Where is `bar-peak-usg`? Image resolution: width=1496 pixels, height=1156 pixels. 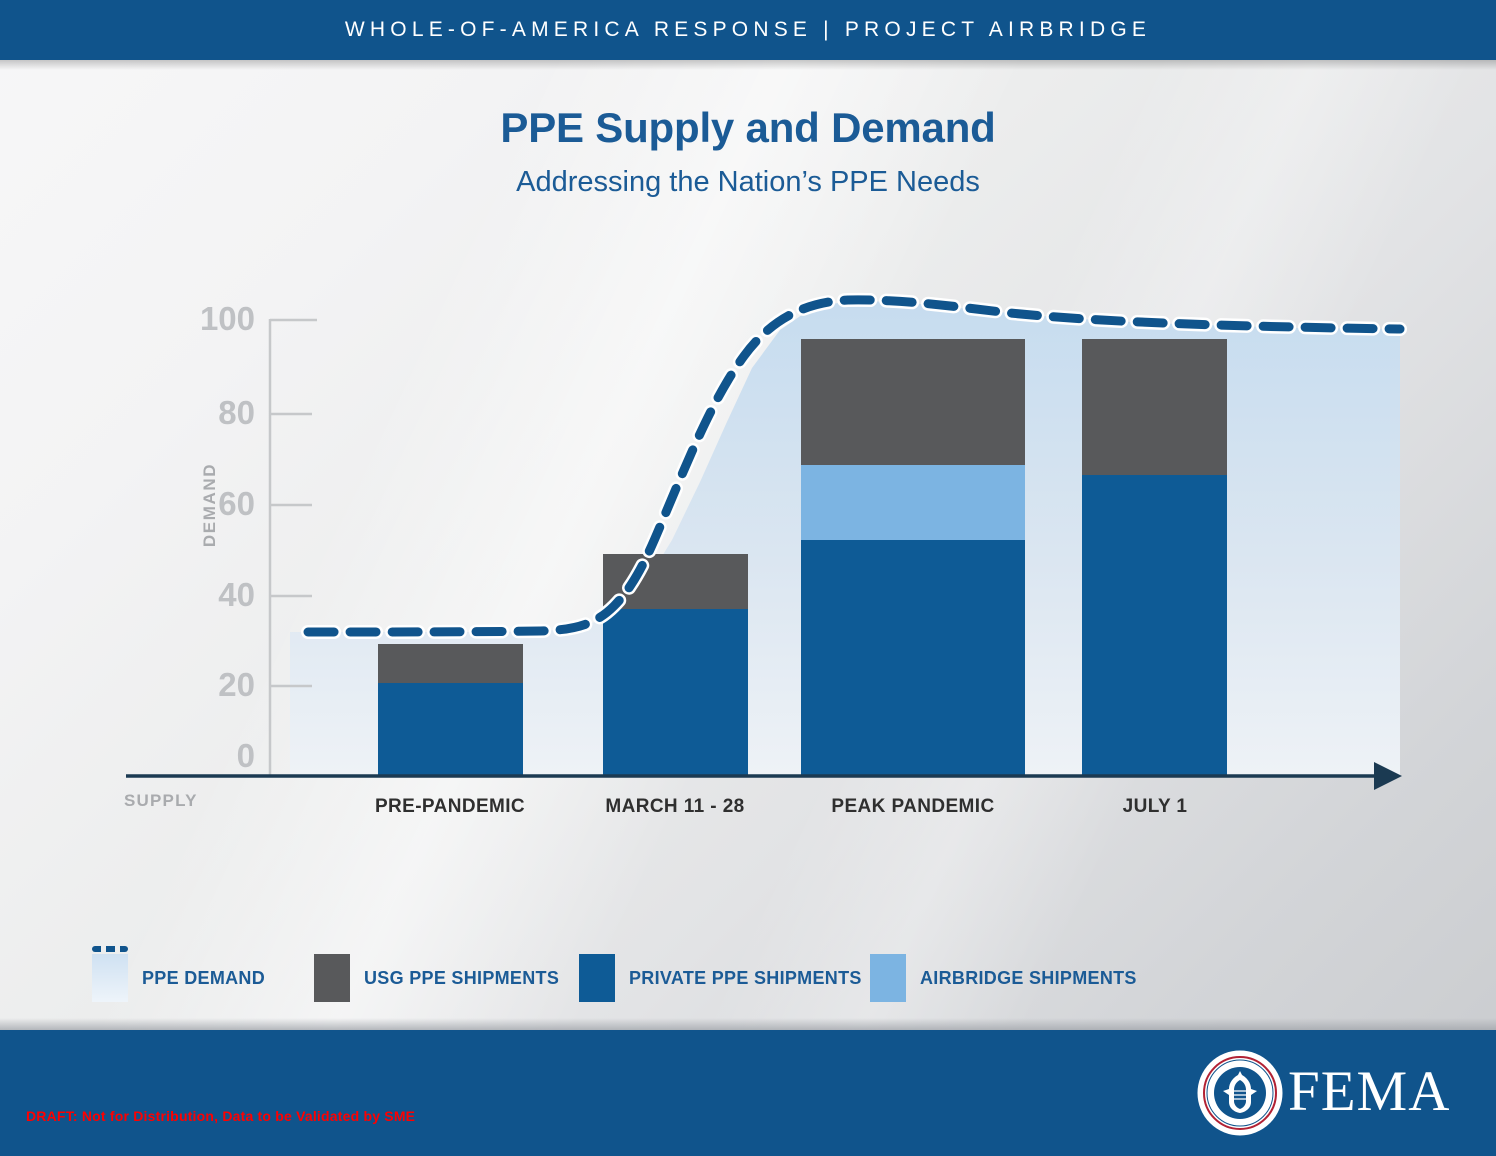
bar-peak-usg is located at coordinates (913, 402).